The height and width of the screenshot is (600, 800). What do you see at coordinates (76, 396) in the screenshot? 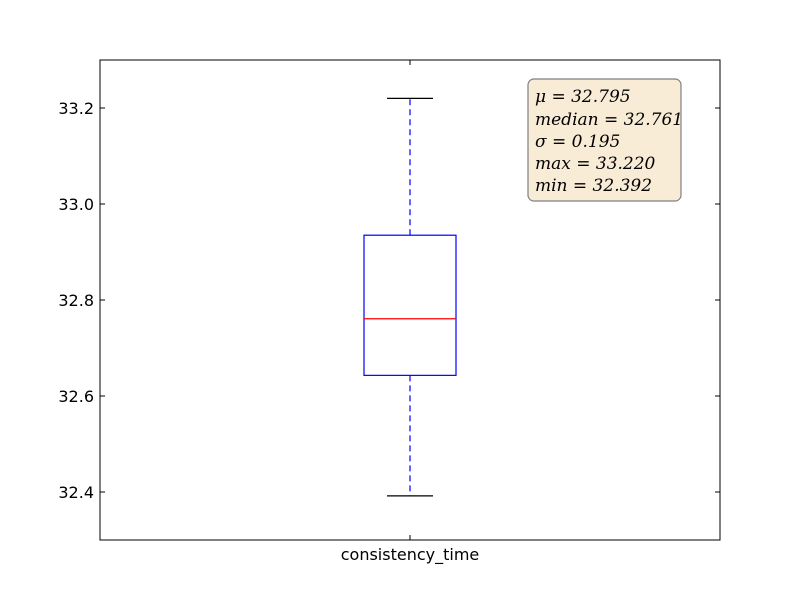
I see `y-tick-label: 32.6` at bounding box center [76, 396].